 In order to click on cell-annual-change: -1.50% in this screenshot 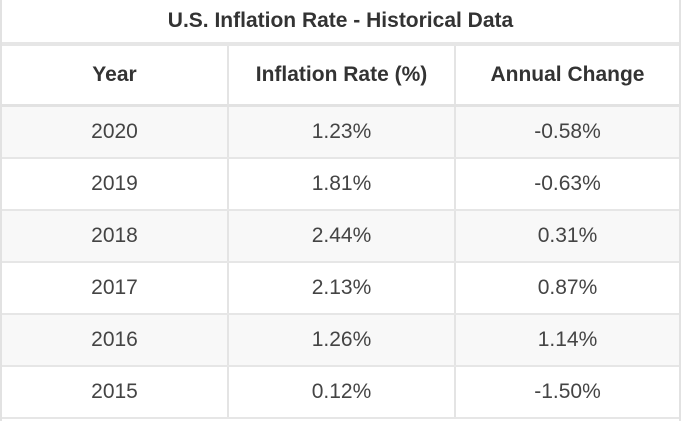, I will do `click(567, 392)`.